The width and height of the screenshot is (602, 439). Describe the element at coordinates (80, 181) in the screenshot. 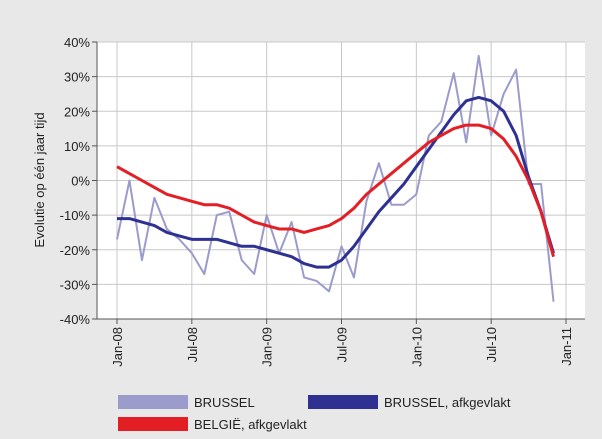

I see `y-tick-label: 0%` at that location.